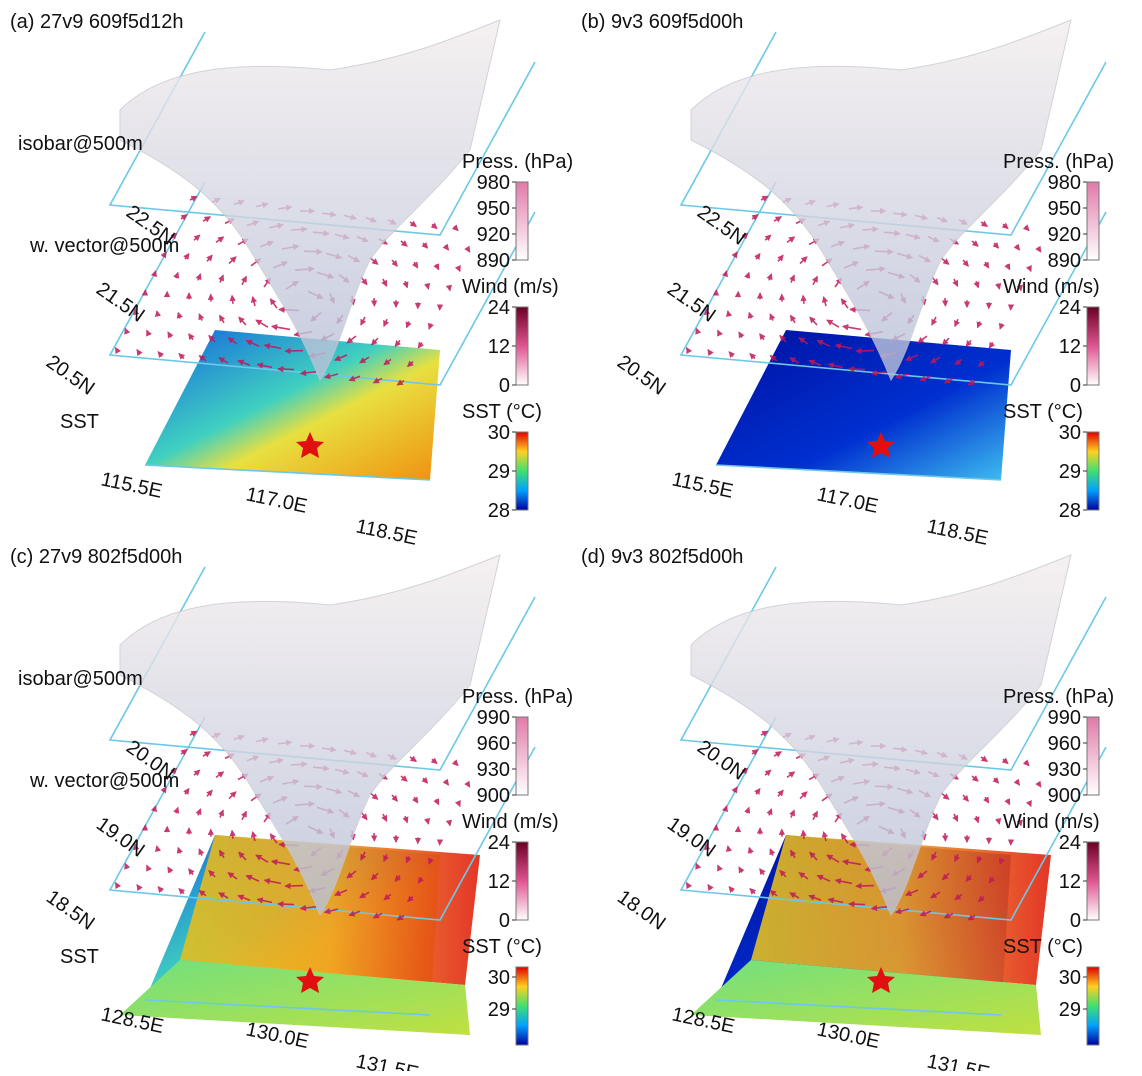 Image resolution: width=1142 pixels, height=1076 pixels. I want to click on longitude-label: 131.5E, so click(958, 1060).